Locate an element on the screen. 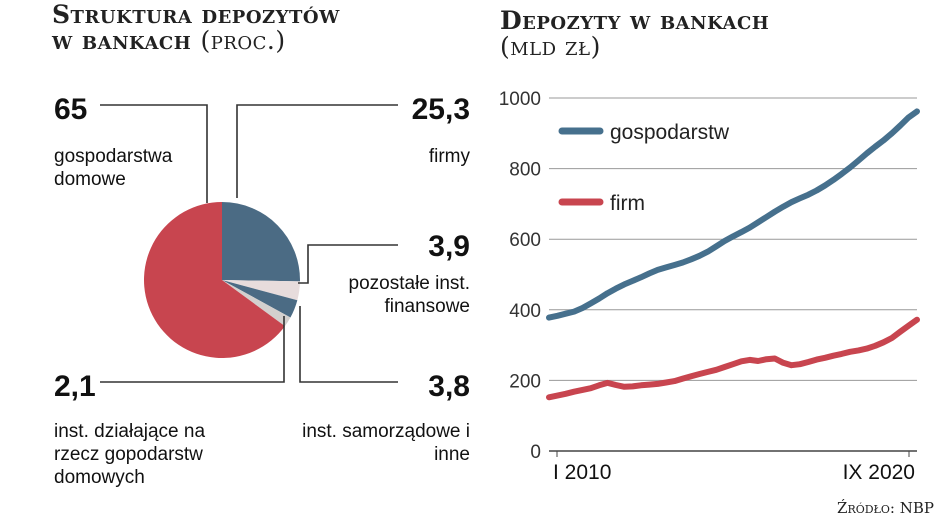 This screenshot has height=521, width=948. pie-label-households-text: gospodarstwa domowe is located at coordinates (113, 168).